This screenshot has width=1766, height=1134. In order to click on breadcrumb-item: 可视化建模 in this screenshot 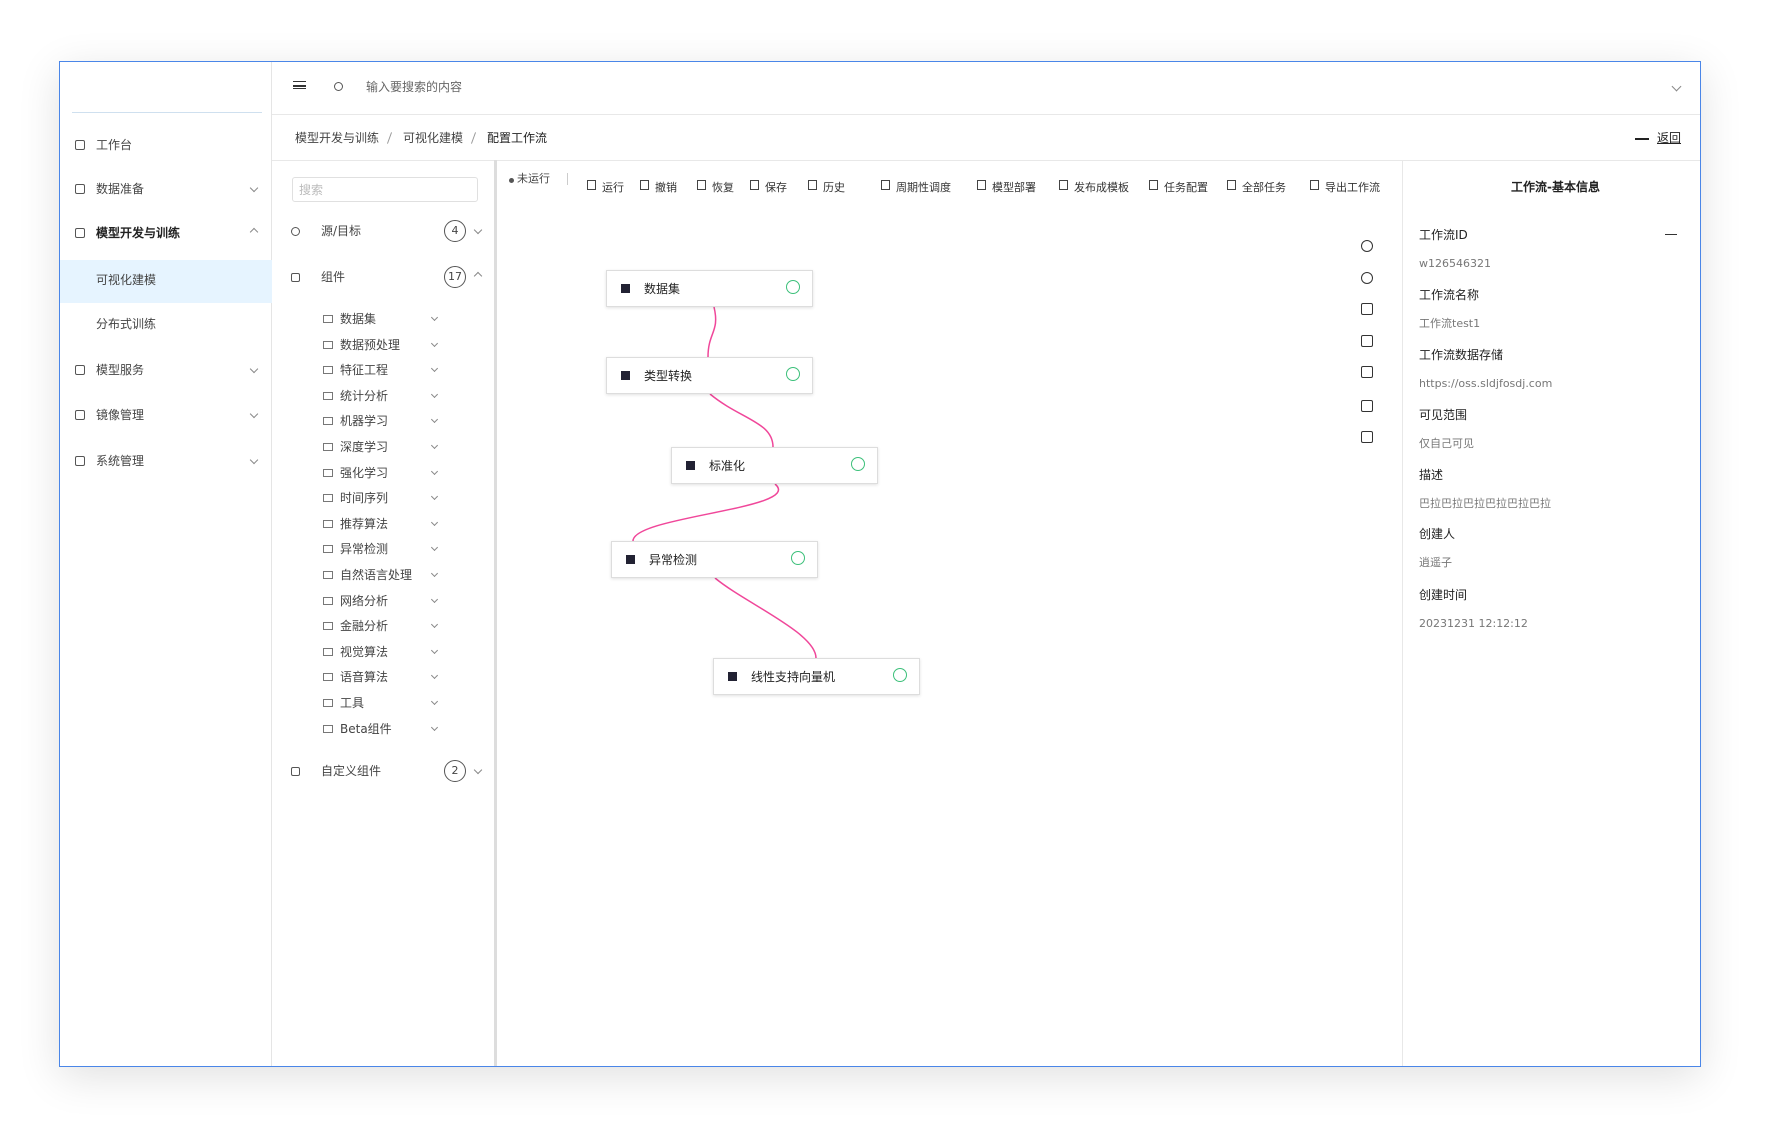, I will do `click(433, 138)`.